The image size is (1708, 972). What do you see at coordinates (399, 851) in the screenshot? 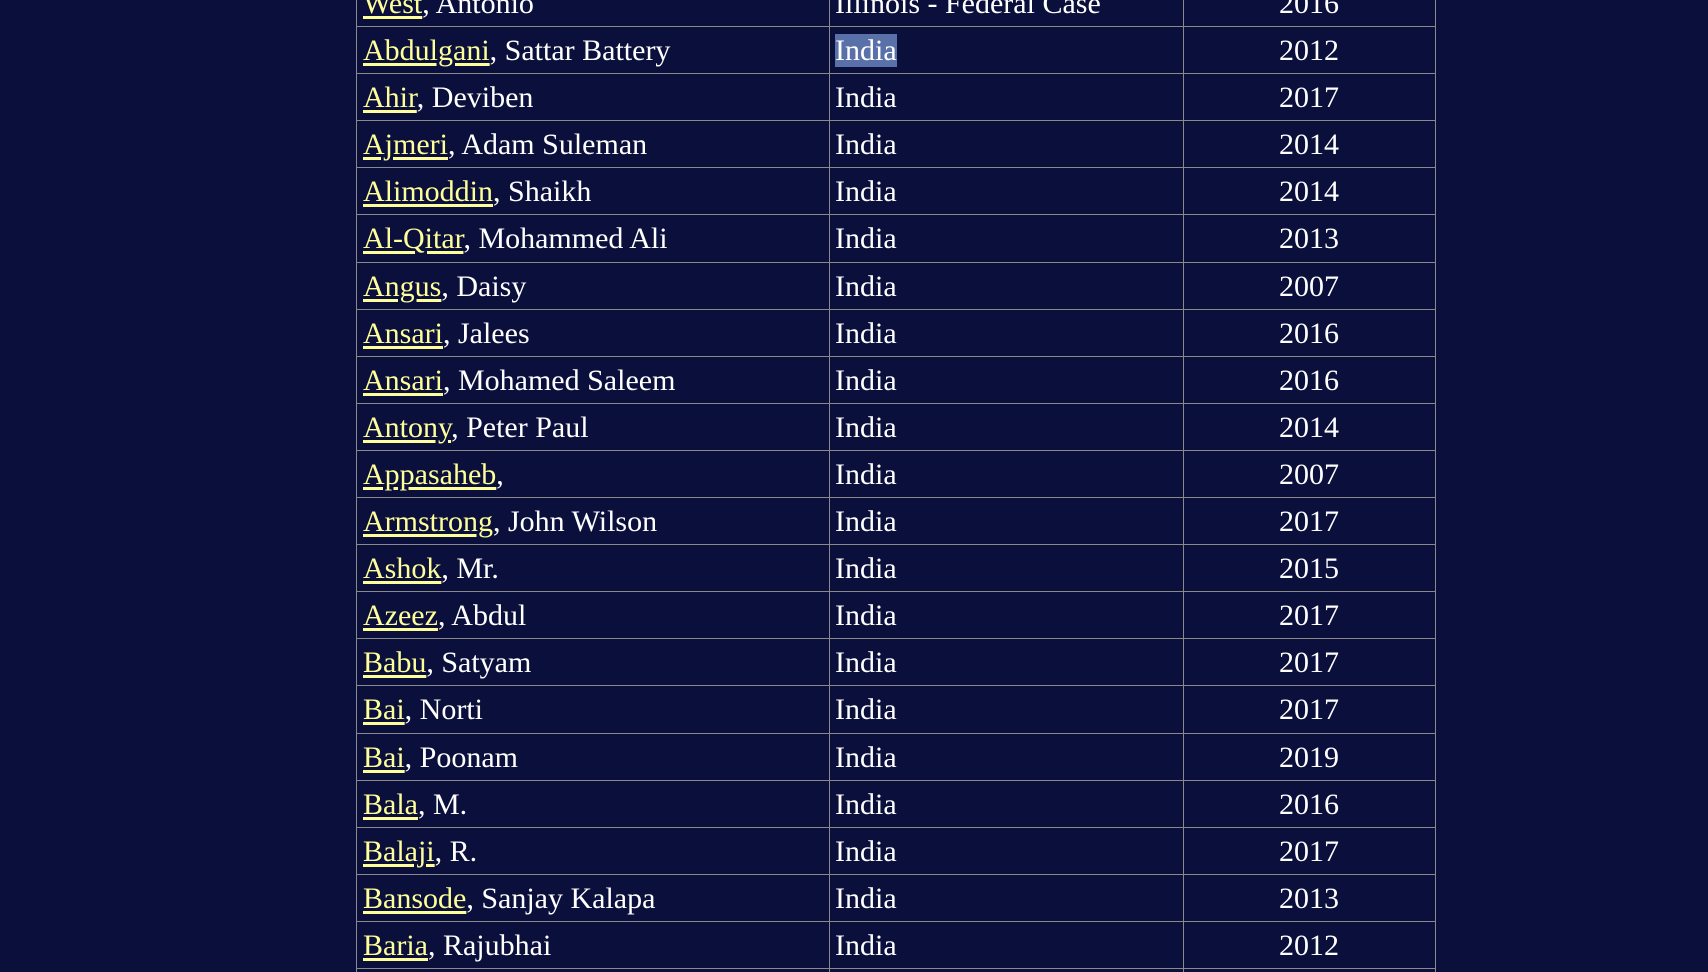
I see `surname-link: Balaji` at bounding box center [399, 851].